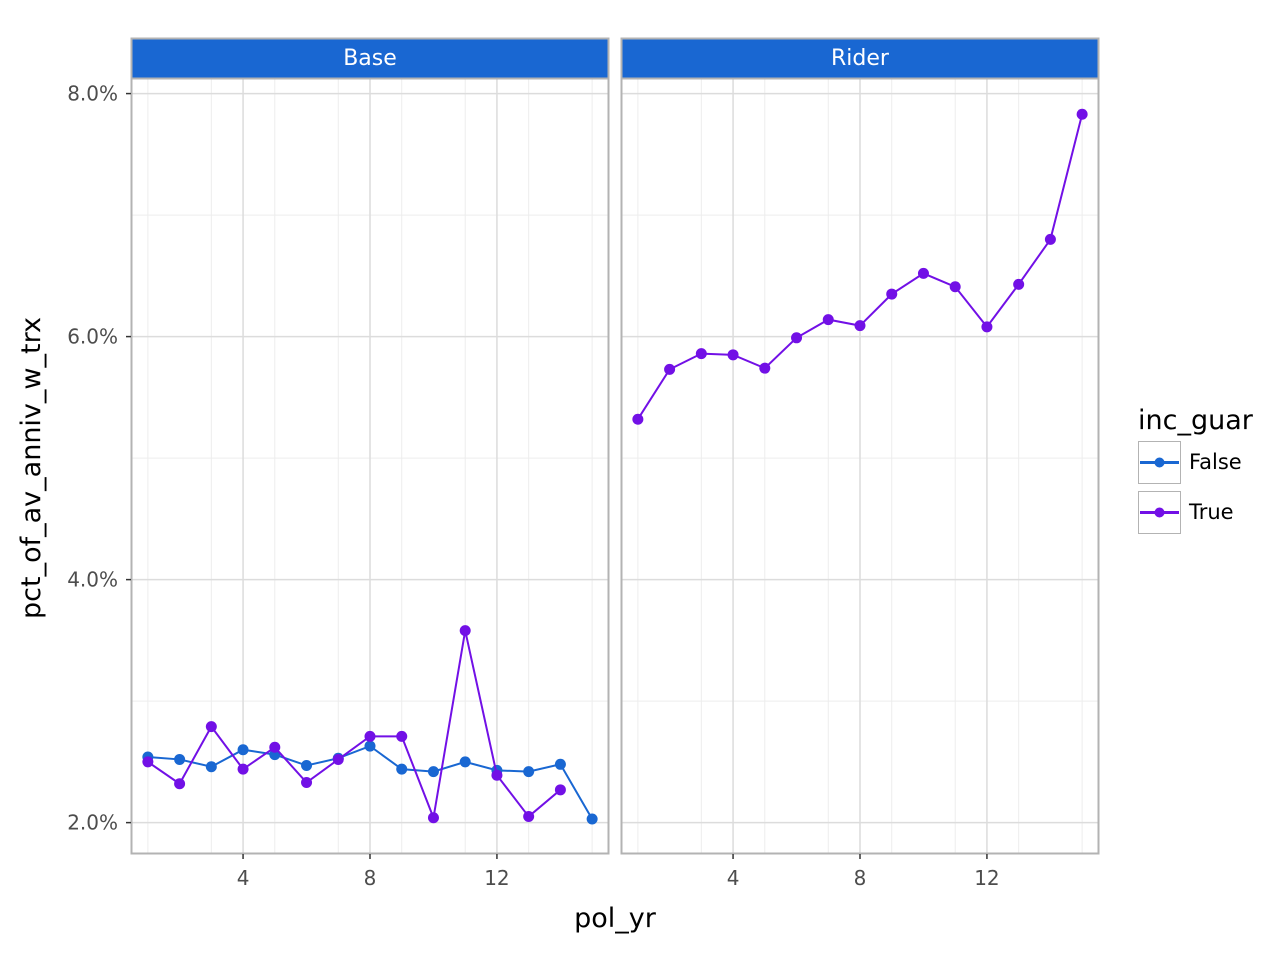  Describe the element at coordinates (1186, 512) in the screenshot. I see `legend-item-true: True` at that location.